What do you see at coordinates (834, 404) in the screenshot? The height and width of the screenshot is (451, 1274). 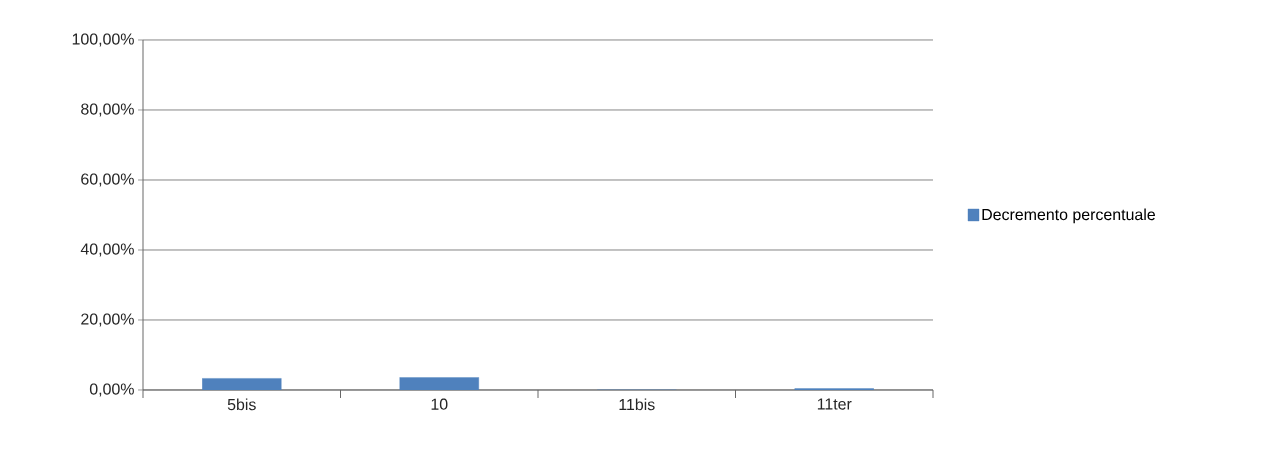 I see `x-tick-label: 11ter` at bounding box center [834, 404].